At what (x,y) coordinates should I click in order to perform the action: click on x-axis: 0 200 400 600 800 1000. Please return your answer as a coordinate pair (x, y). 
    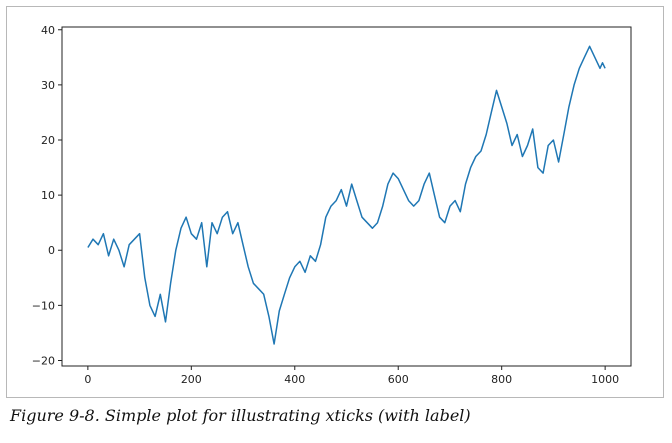
    Looking at the image, I should click on (351, 376).